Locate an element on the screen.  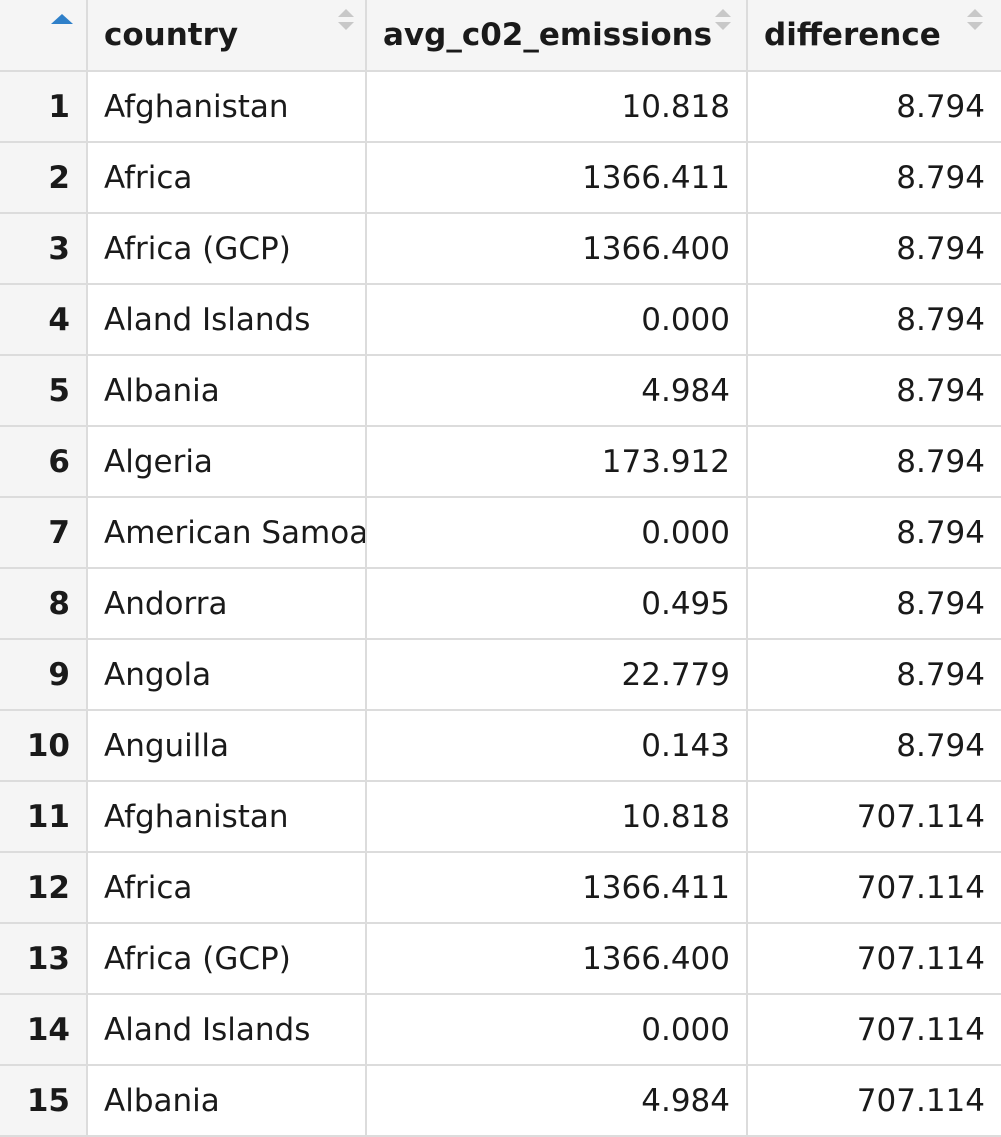
row-index-cell: 15 is located at coordinates (44, 1101).